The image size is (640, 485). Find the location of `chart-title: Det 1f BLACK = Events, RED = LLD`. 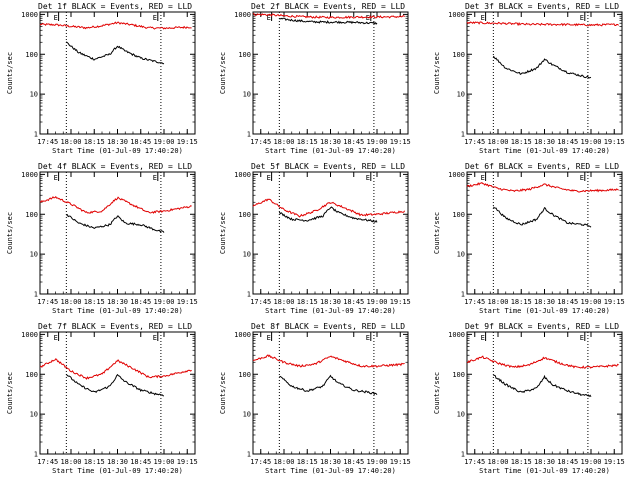

chart-title: Det 1f BLACK = Events, RED = LLD is located at coordinates (115, 6).